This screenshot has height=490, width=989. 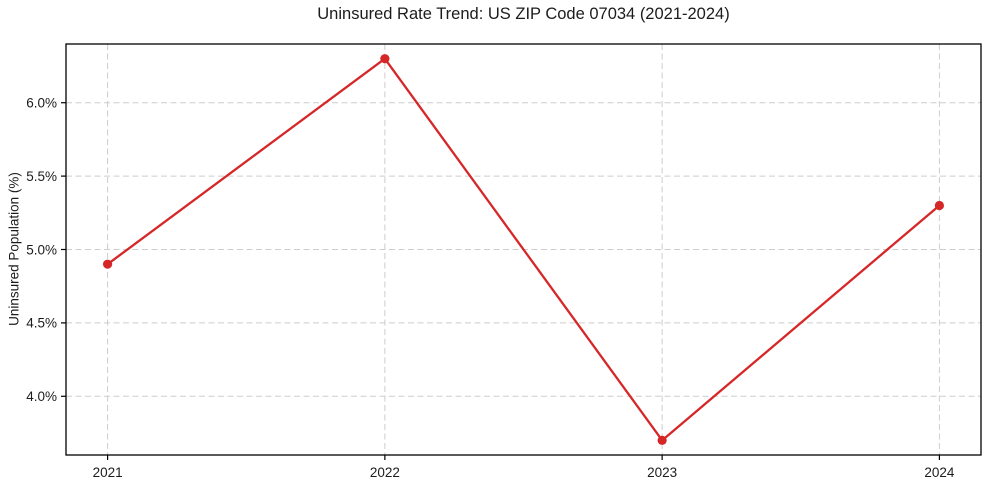 I want to click on y-tick-label: 5.5%, so click(x=41, y=176).